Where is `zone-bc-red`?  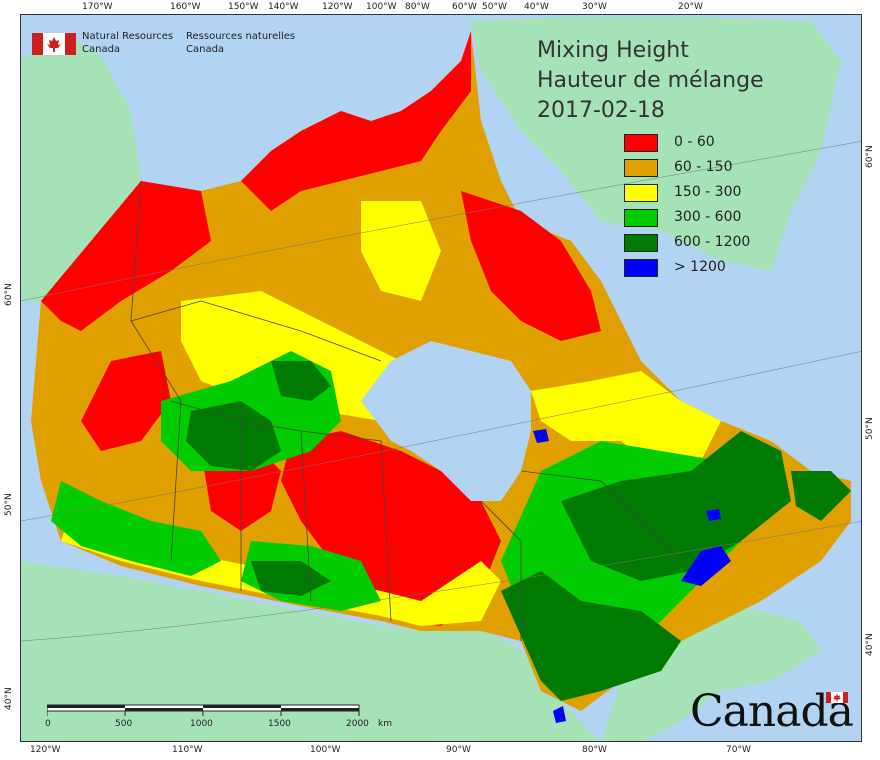
zone-bc-red is located at coordinates (126, 401).